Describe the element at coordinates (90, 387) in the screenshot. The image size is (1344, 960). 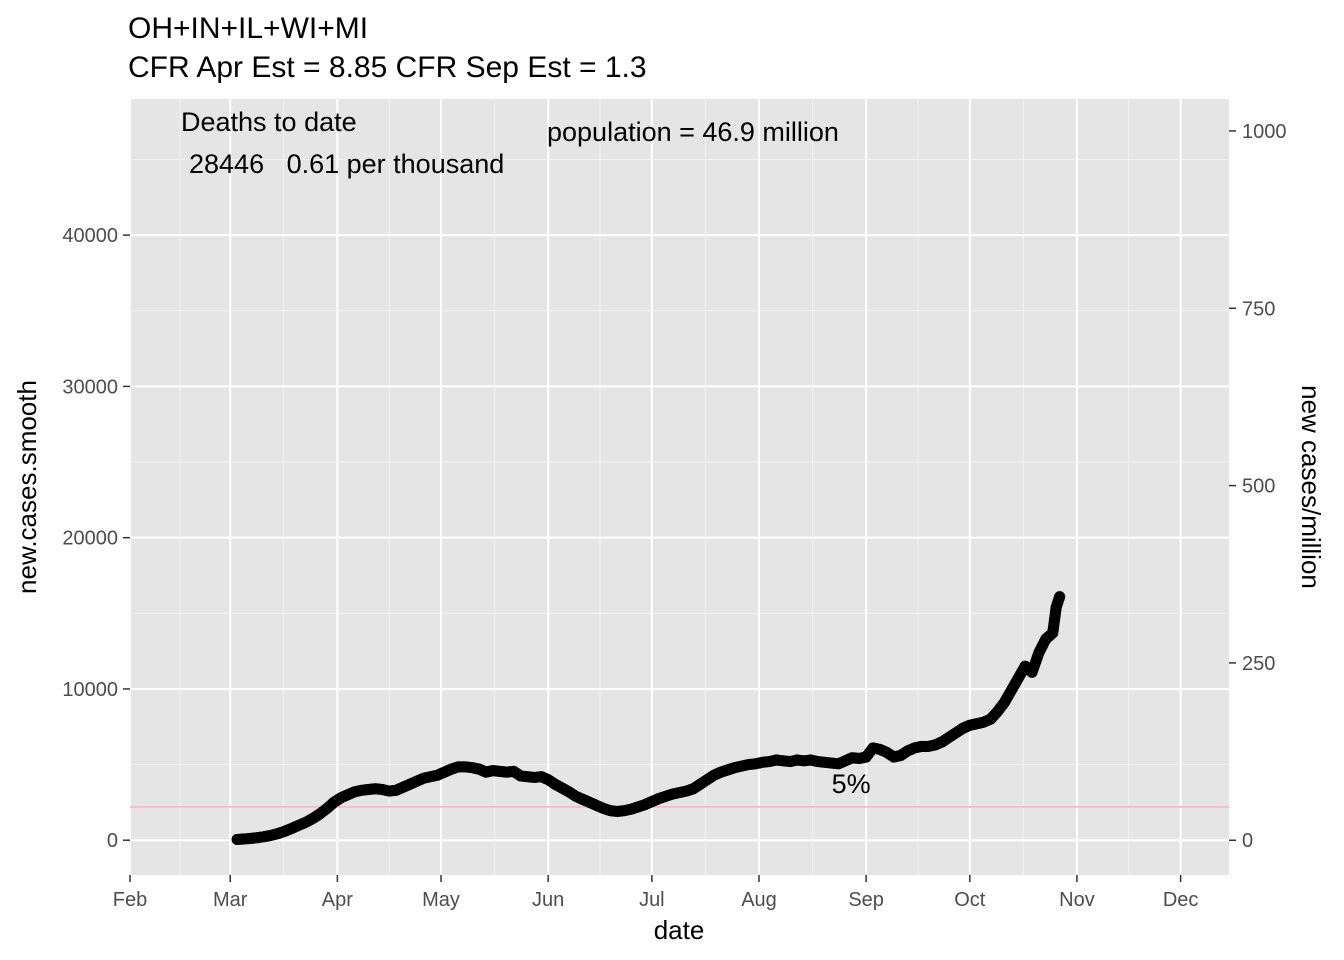
I see `y-tick-label: 30000` at that location.